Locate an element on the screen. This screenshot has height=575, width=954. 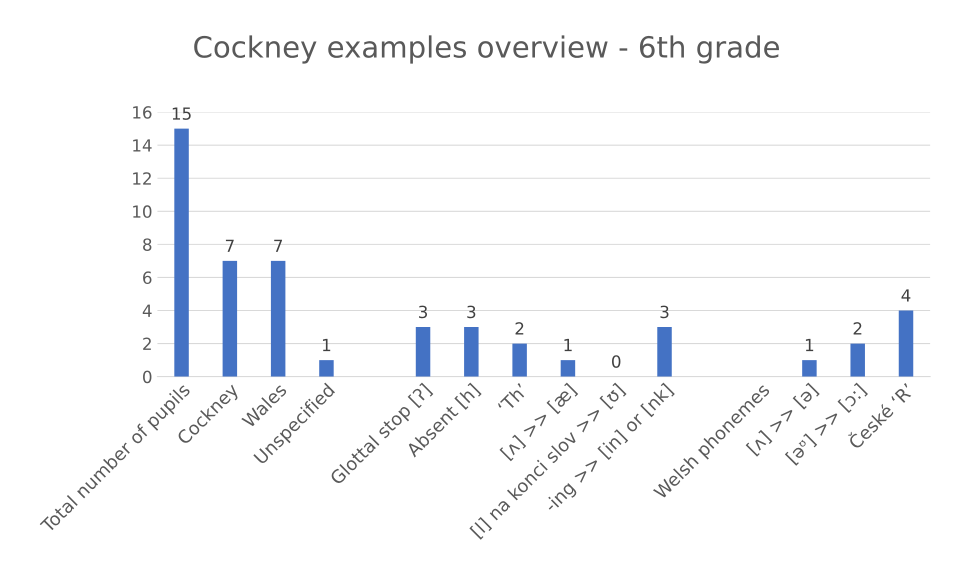
data-label: 4 is located at coordinates (906, 295).